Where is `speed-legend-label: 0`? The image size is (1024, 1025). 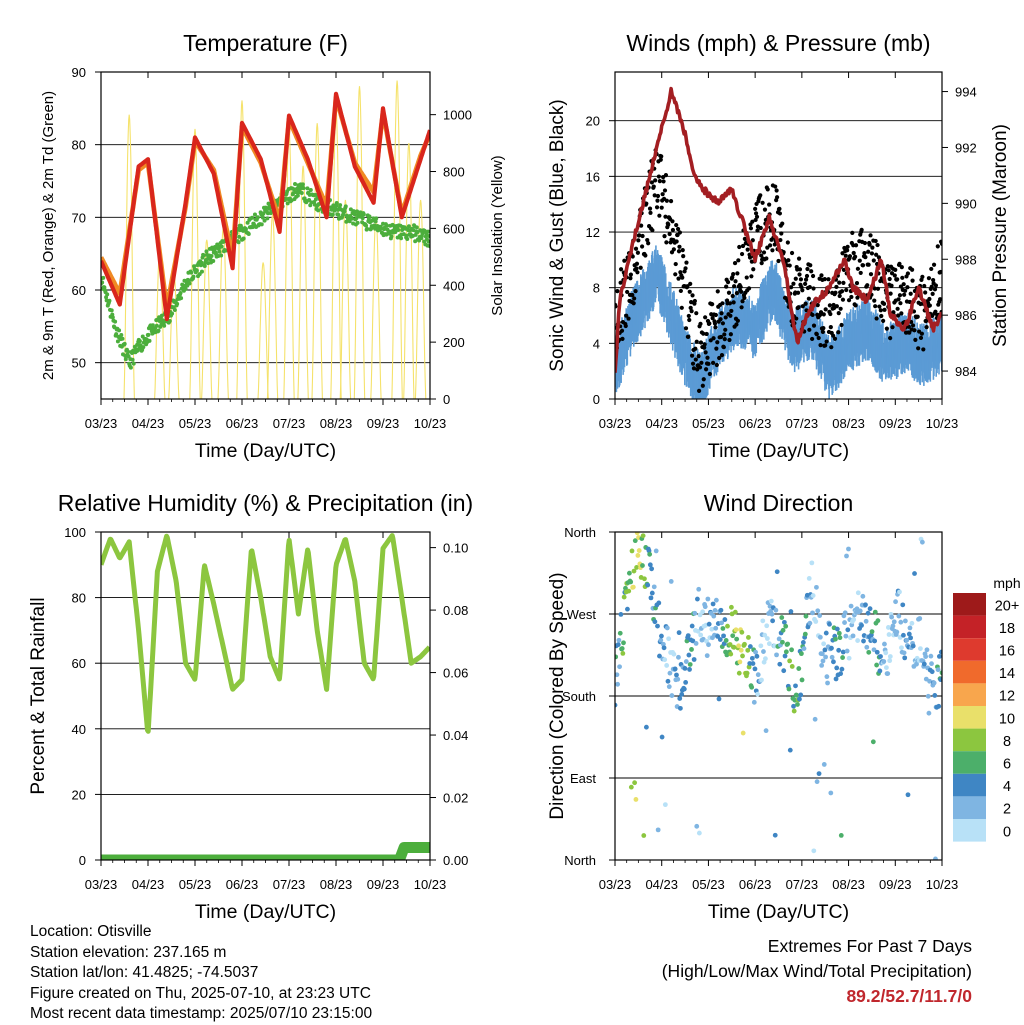 speed-legend-label: 0 is located at coordinates (1007, 832).